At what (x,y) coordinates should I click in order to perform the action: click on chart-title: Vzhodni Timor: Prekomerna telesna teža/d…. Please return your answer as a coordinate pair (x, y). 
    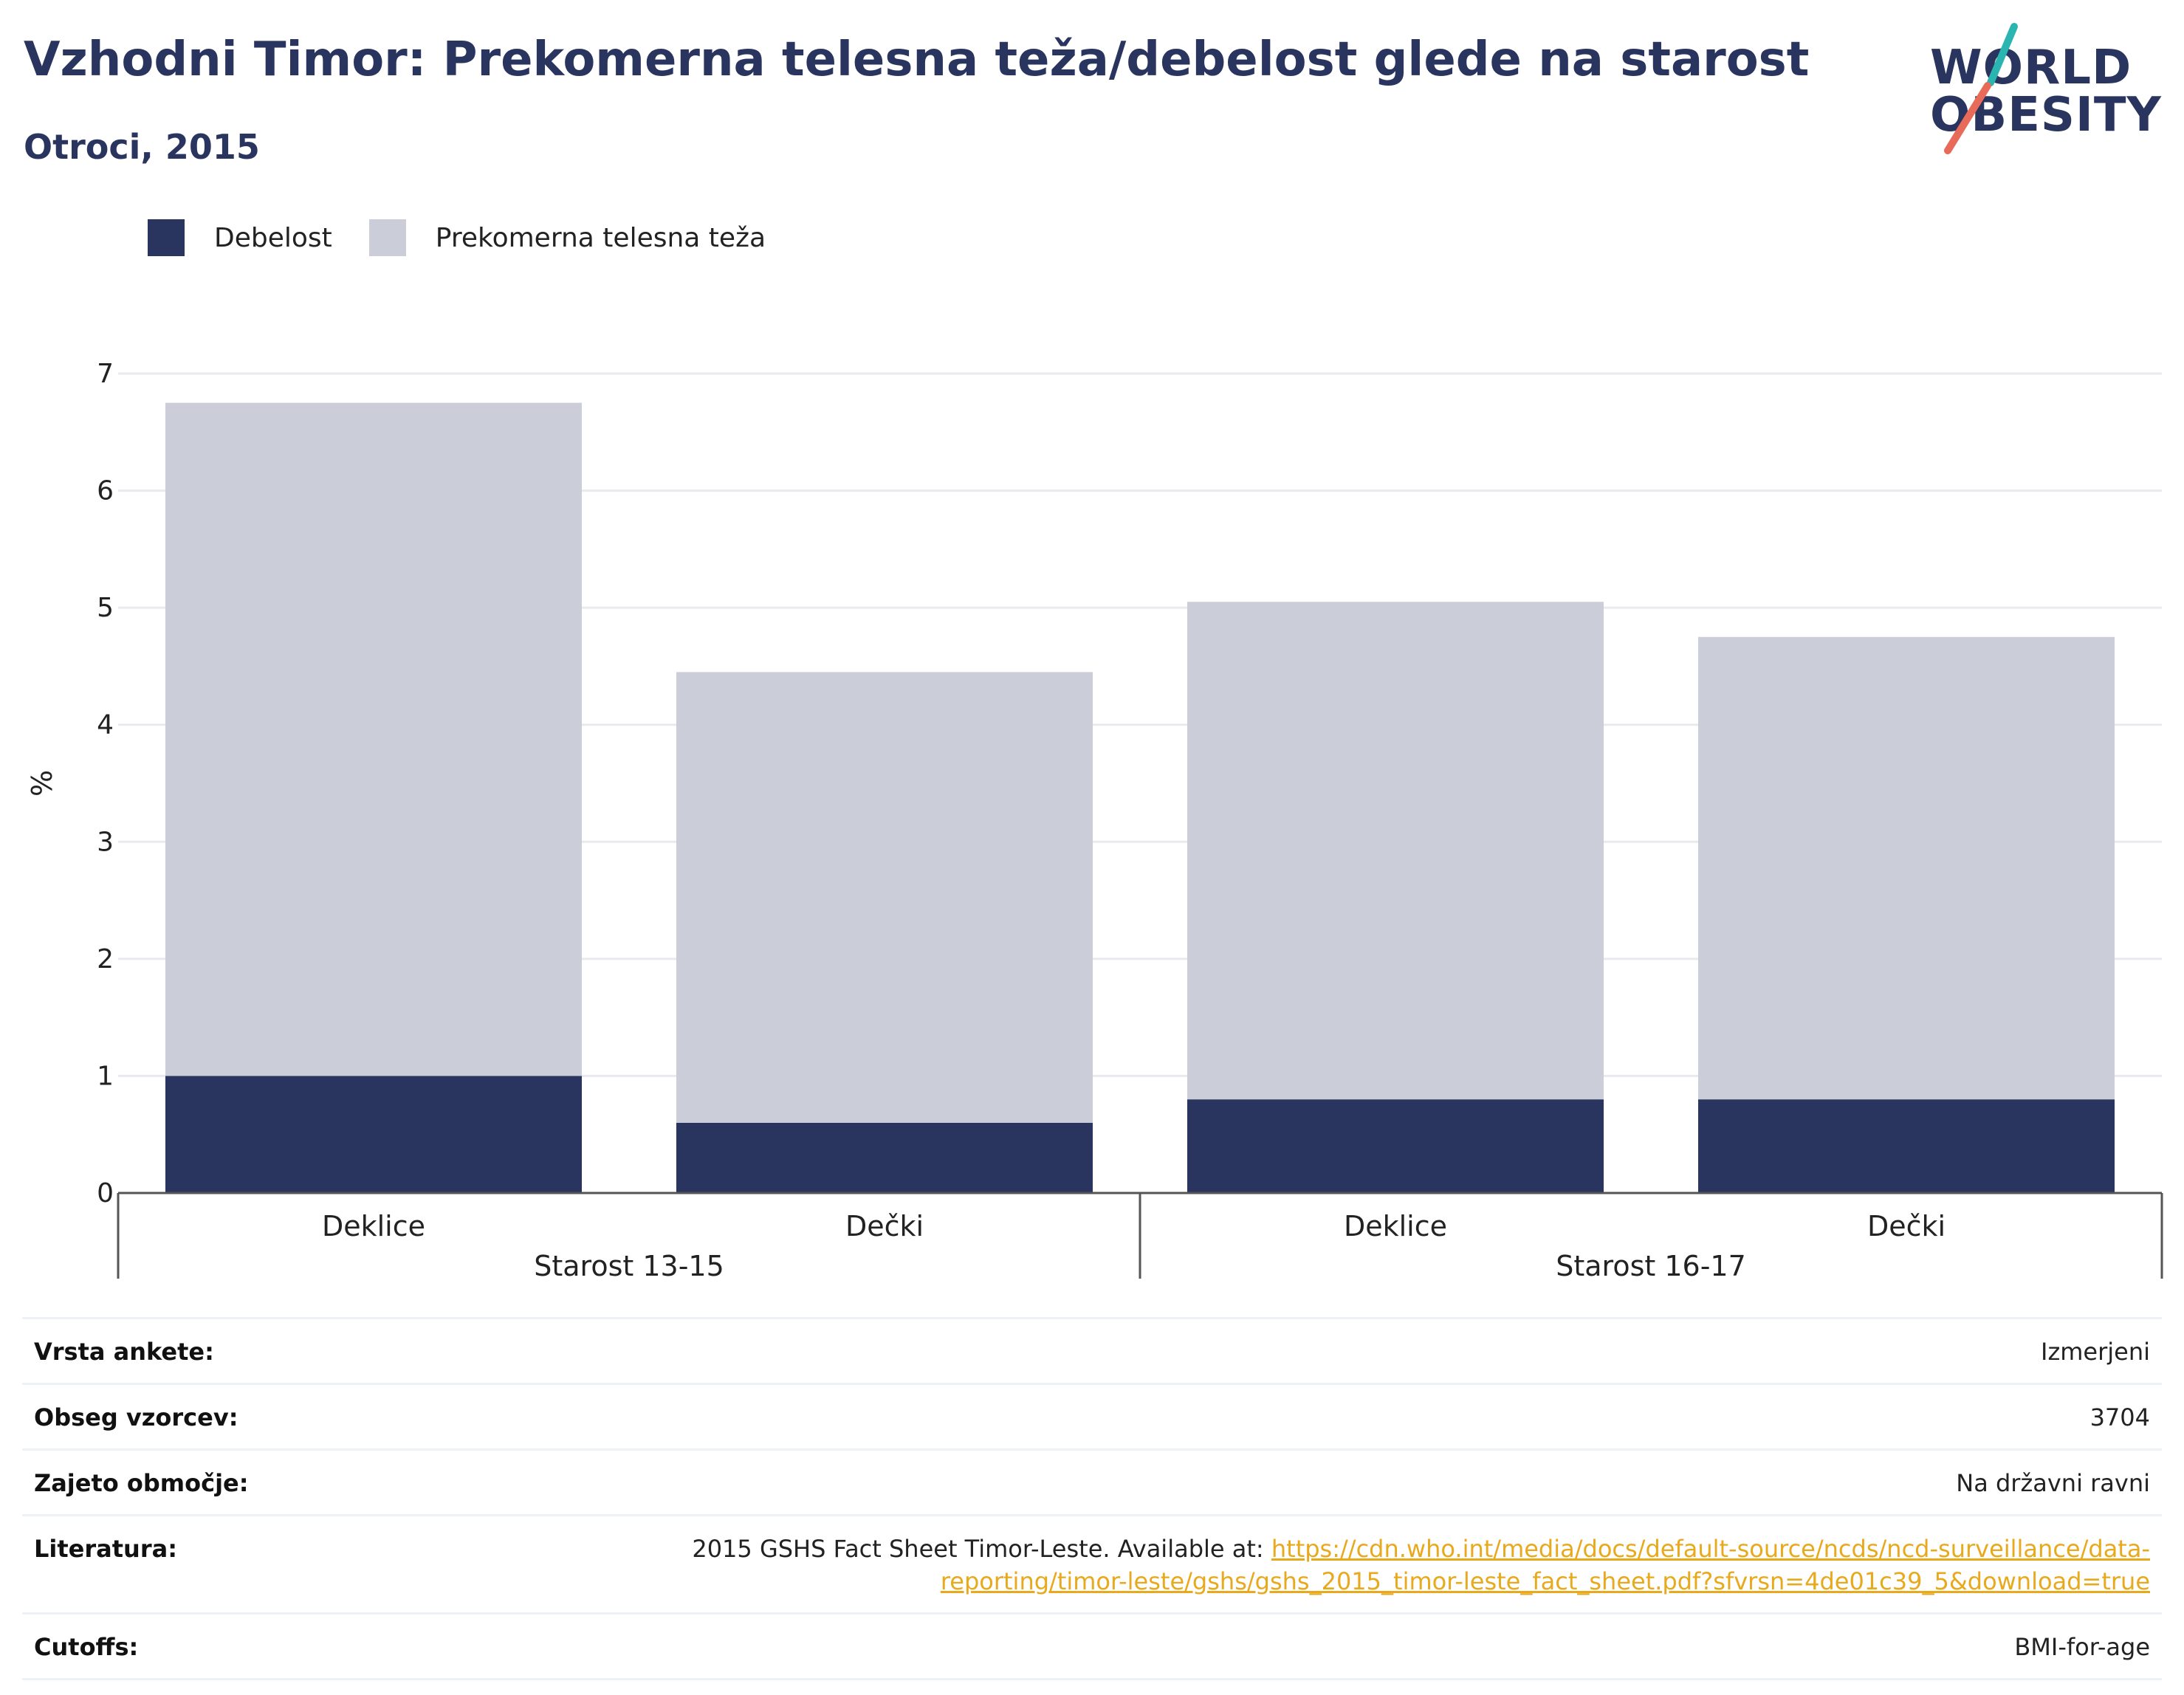
    Looking at the image, I should click on (917, 60).